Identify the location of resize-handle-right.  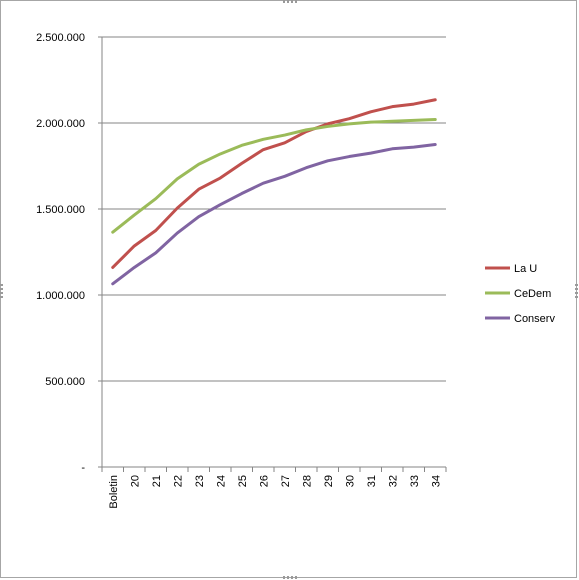
(576, 291).